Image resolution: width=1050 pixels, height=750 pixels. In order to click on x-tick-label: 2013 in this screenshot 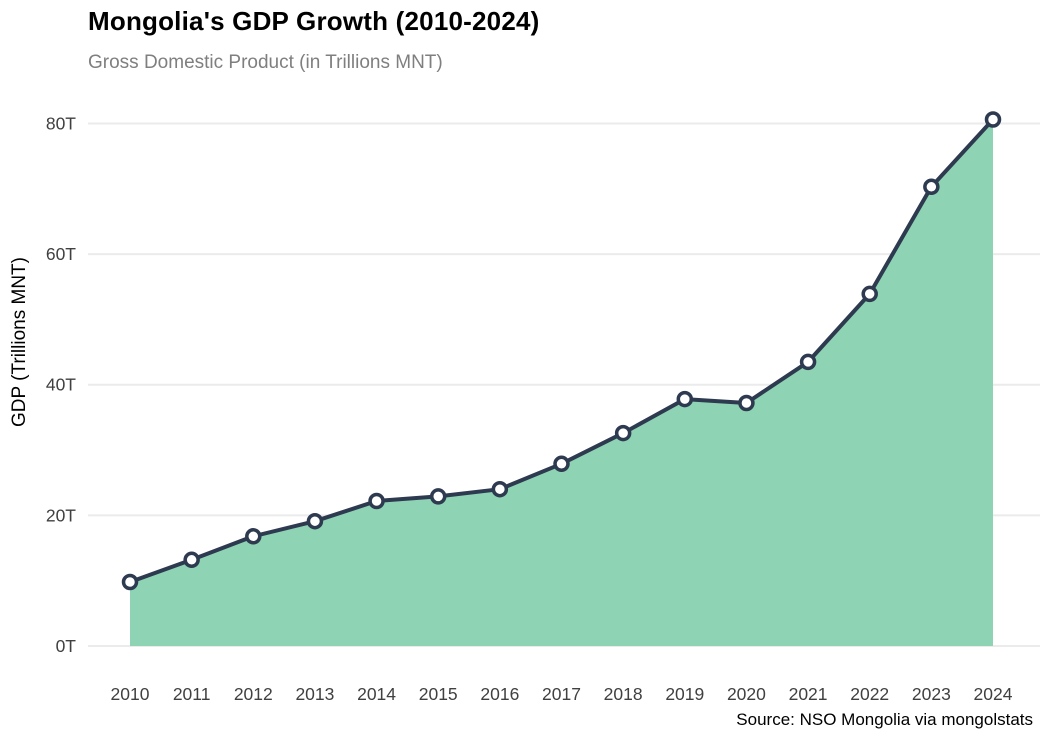, I will do `click(314, 694)`.